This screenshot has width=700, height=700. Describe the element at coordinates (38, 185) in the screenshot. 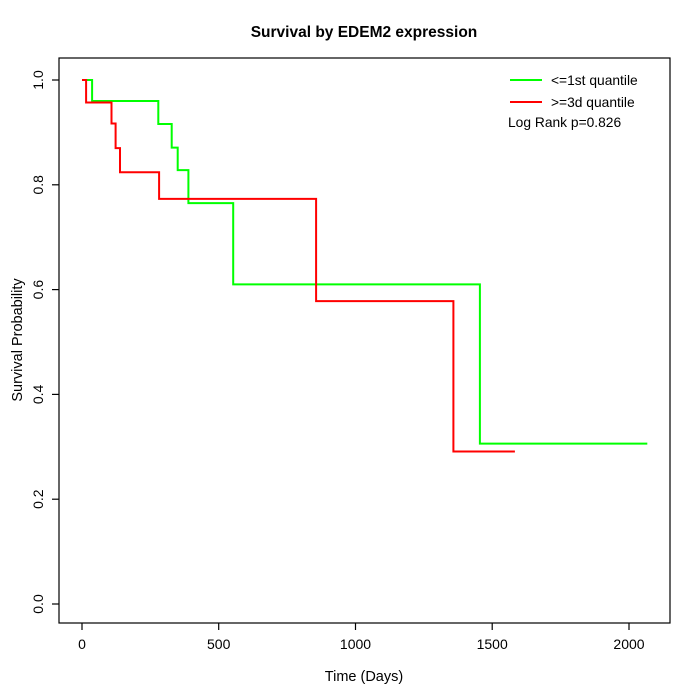

I see `y-tick-label: 0.8` at that location.